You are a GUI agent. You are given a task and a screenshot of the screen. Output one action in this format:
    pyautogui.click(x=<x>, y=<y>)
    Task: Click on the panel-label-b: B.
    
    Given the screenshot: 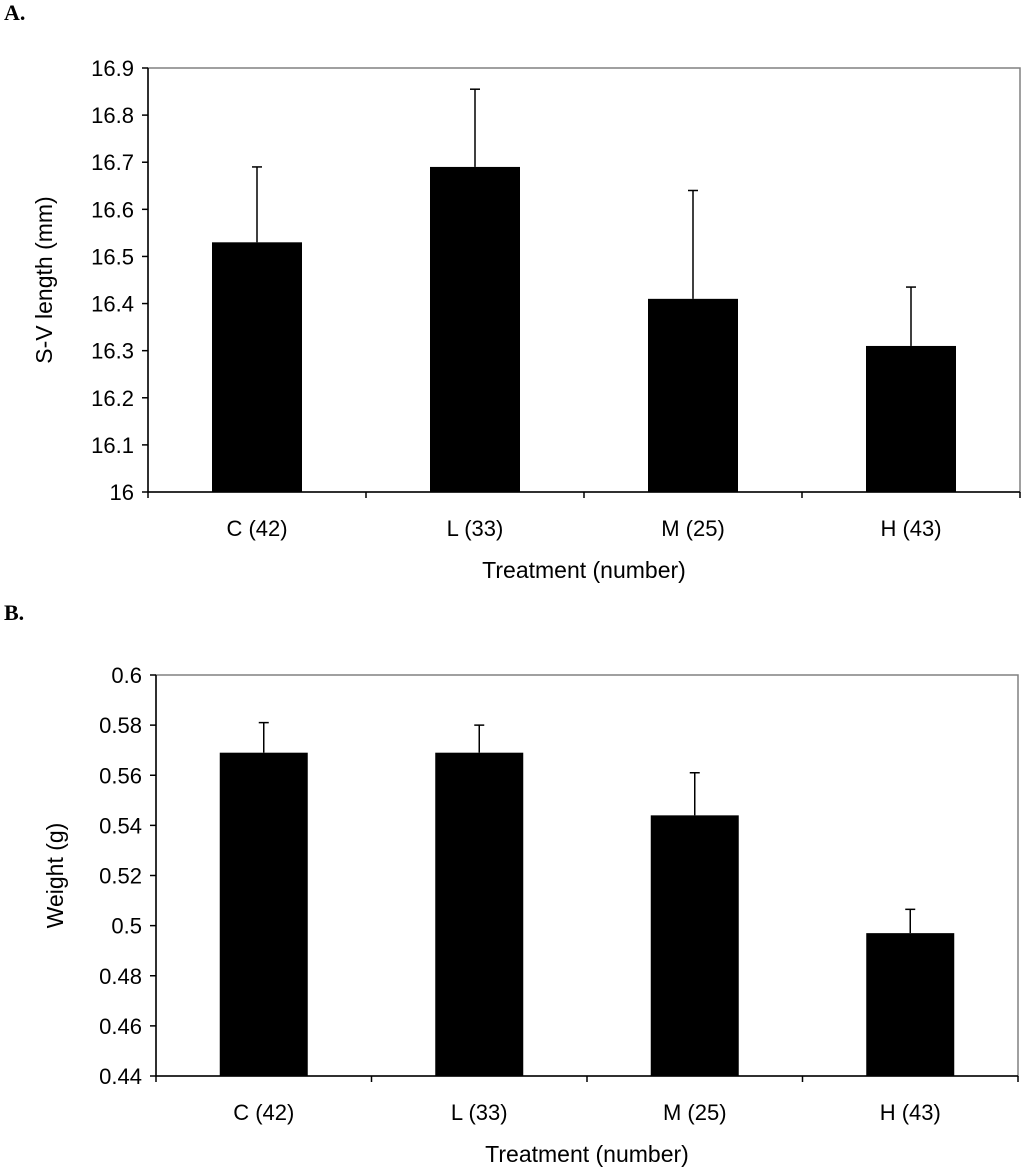 What is the action you would take?
    pyautogui.click(x=14, y=612)
    